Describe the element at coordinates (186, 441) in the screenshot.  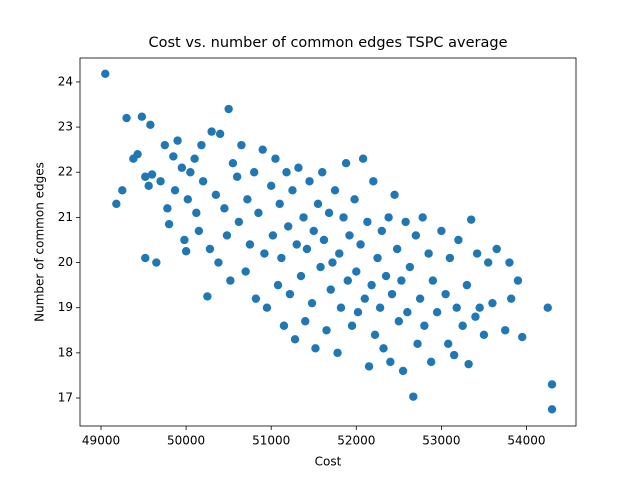
I see `x-tick-label: 50000` at that location.